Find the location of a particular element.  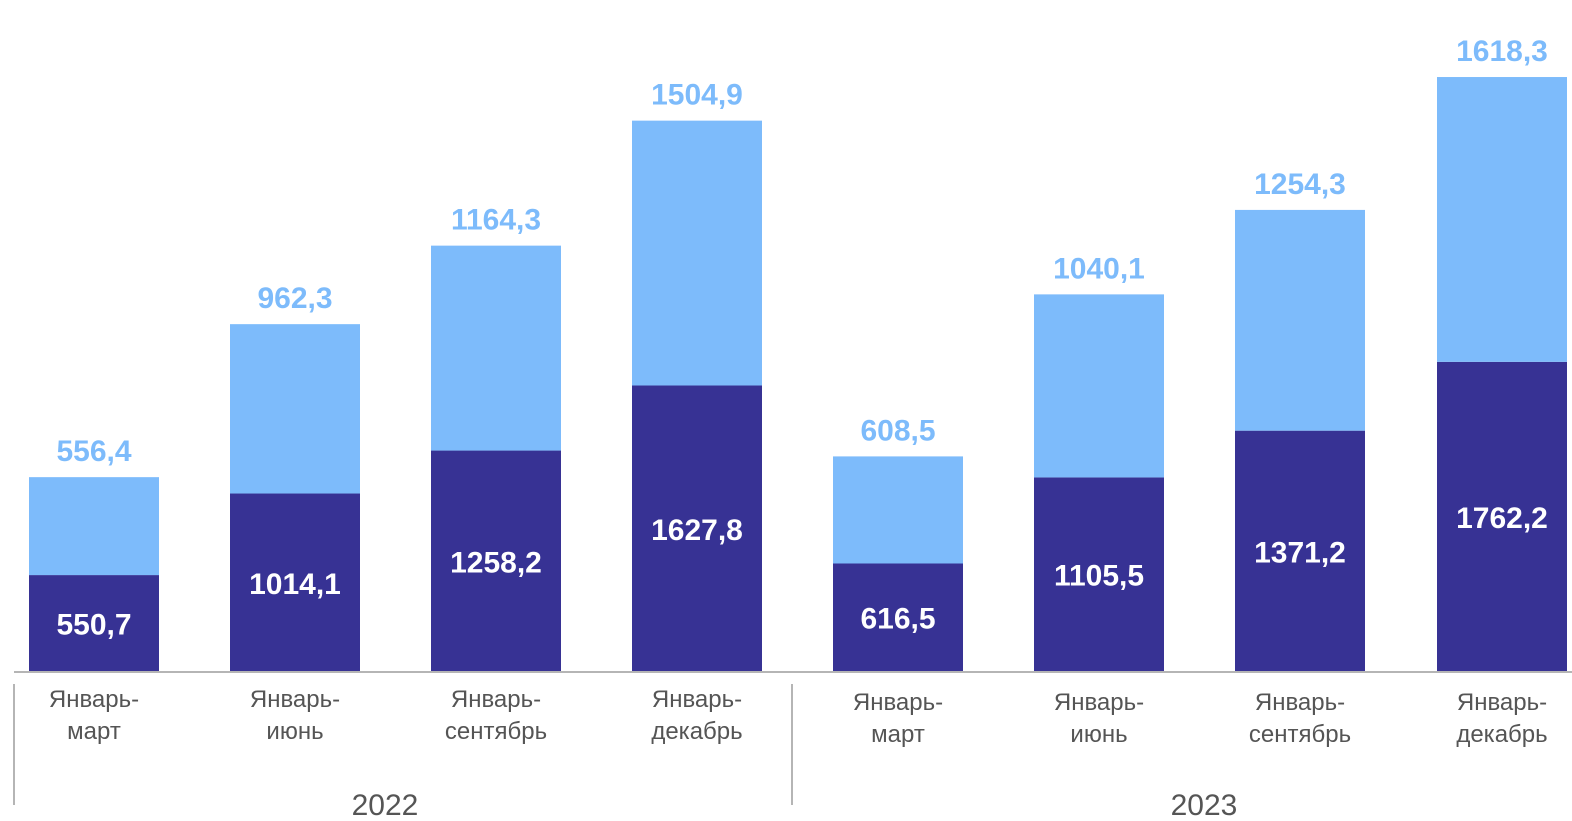

data-label-bottom-0: 550,7 is located at coordinates (93, 625).